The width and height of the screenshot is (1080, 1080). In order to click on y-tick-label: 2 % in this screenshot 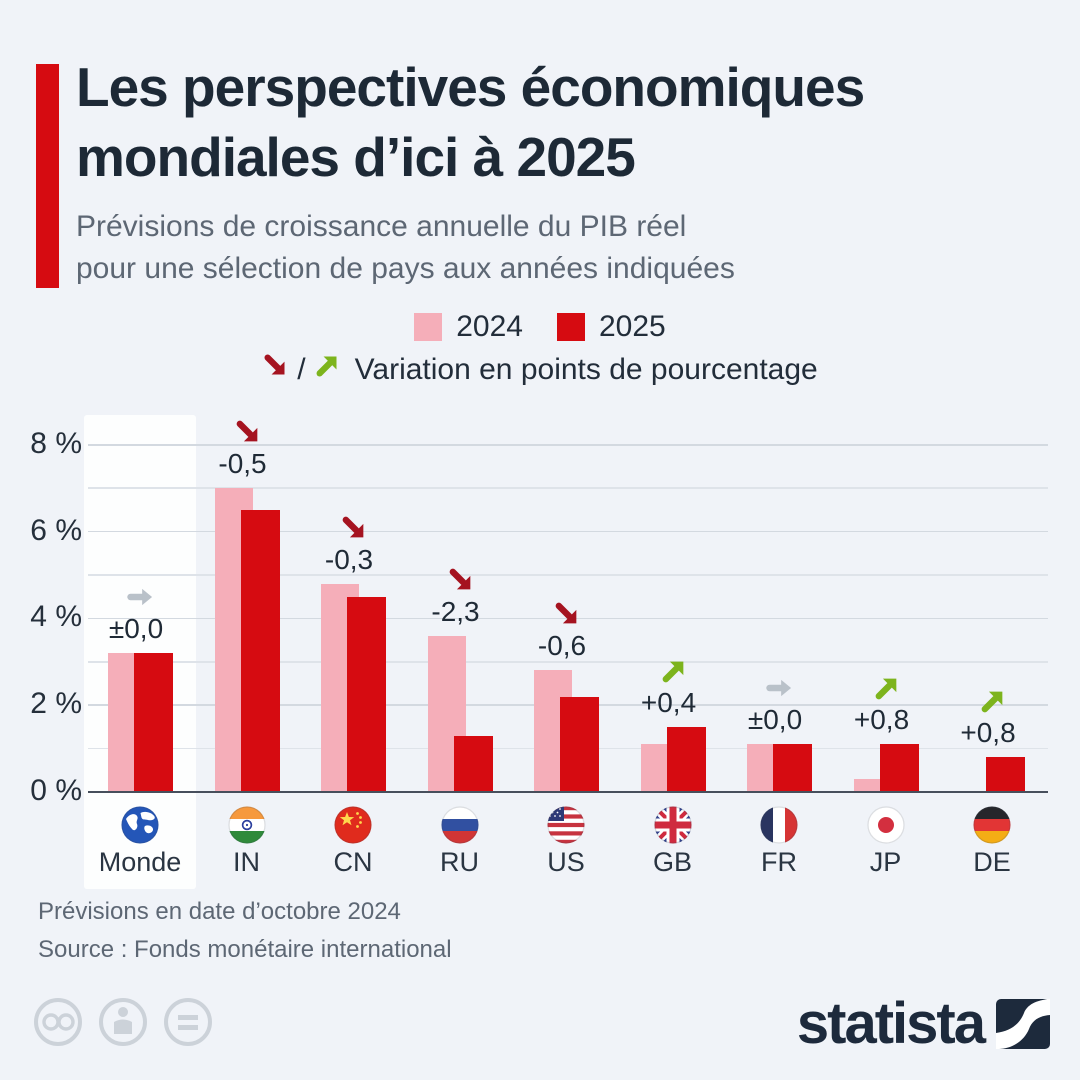, I will do `click(56, 704)`.